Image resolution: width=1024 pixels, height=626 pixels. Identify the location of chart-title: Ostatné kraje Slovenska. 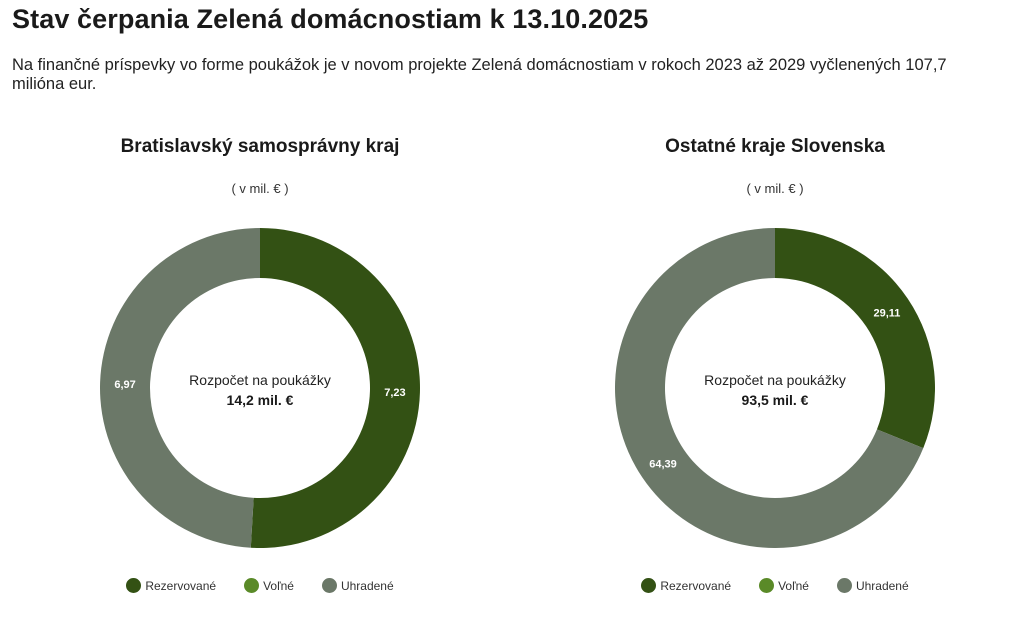
(775, 146).